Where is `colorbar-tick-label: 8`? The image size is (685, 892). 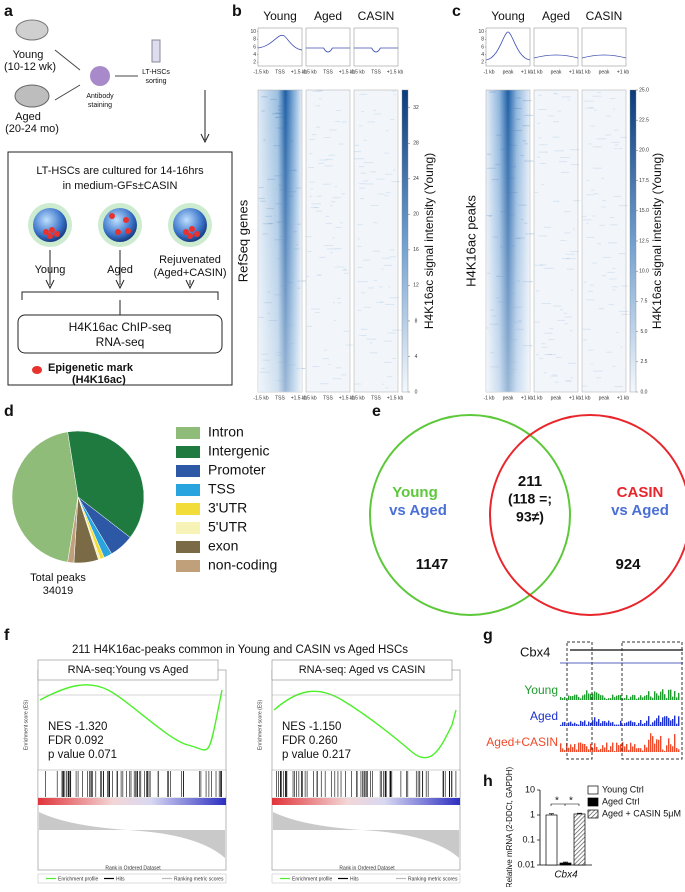
colorbar-tick-label: 8 is located at coordinates (416, 321).